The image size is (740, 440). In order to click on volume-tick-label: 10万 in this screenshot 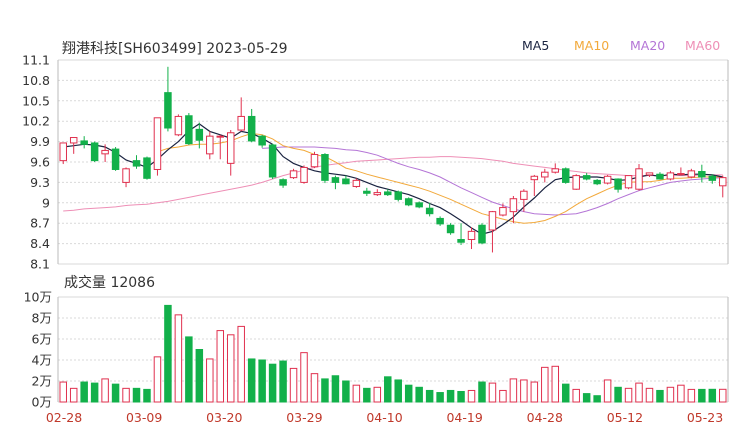, I will do `click(38, 297)`.